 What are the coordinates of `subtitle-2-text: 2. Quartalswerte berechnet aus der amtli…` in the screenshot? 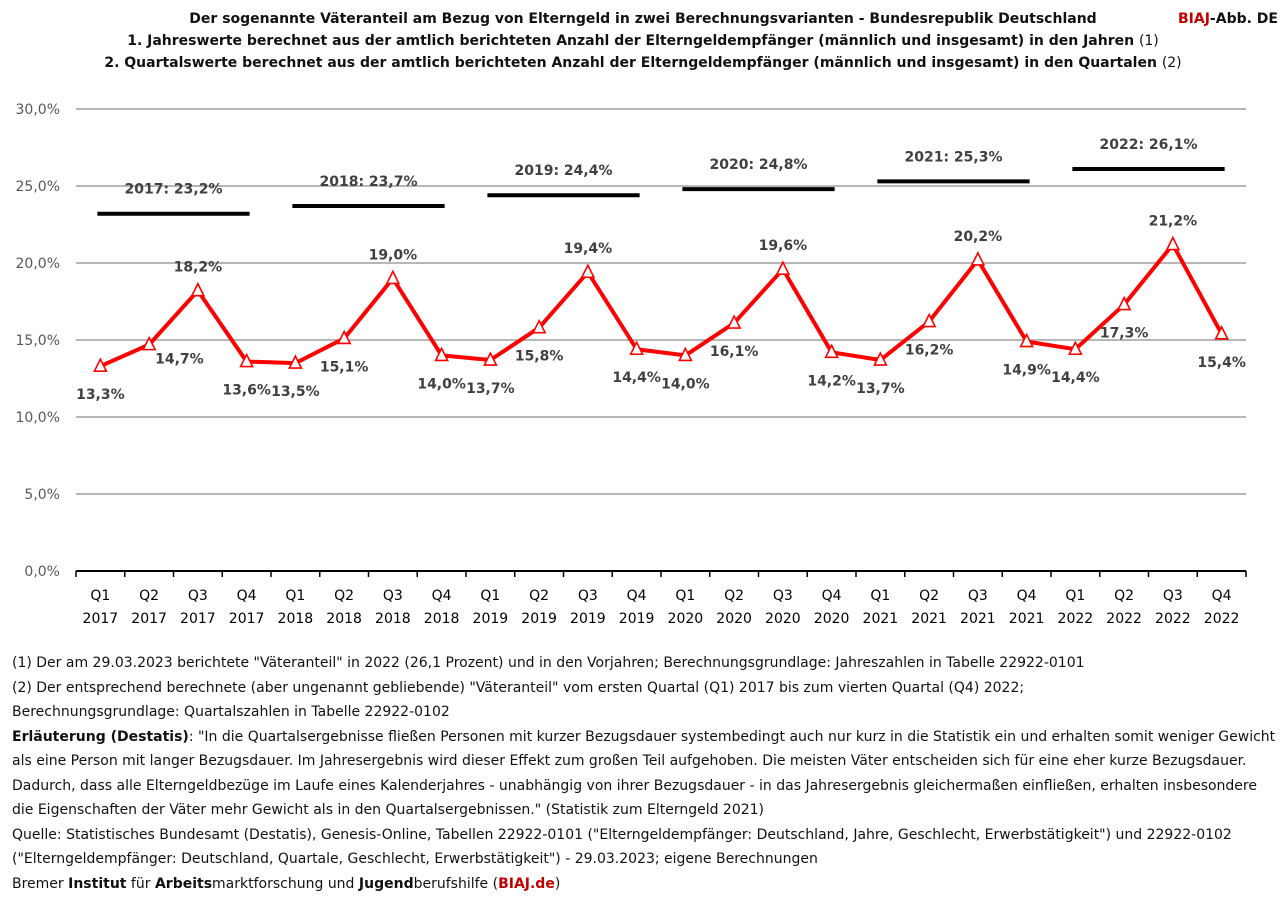 It's located at (630, 63).